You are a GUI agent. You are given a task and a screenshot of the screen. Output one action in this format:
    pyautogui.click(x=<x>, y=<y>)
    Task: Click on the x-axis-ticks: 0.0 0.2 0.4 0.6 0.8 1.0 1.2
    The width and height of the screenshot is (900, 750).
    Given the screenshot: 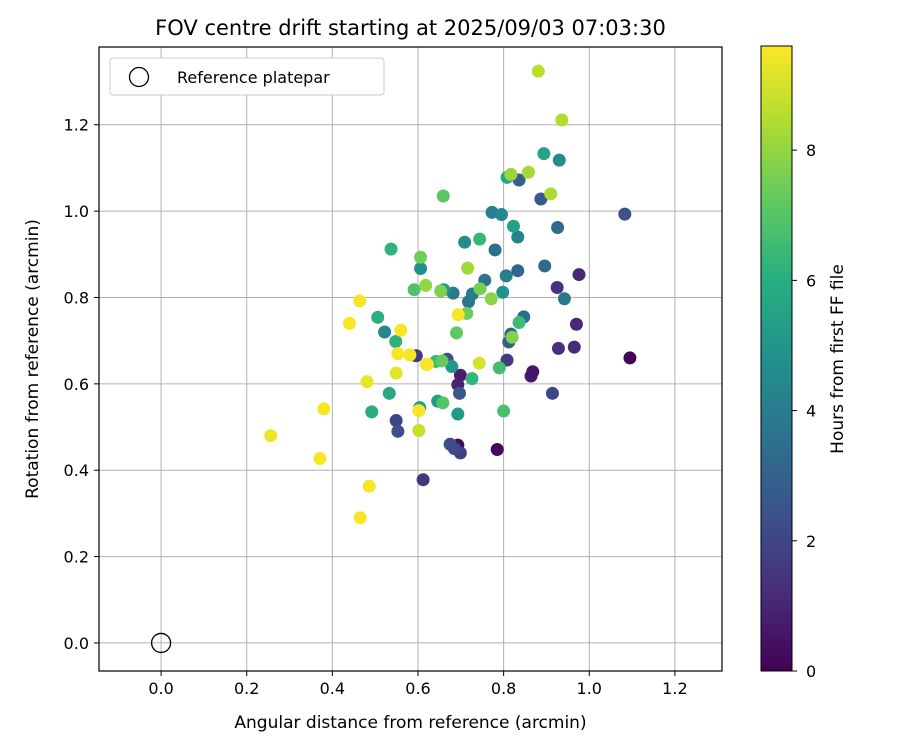 What is the action you would take?
    pyautogui.click(x=418, y=684)
    